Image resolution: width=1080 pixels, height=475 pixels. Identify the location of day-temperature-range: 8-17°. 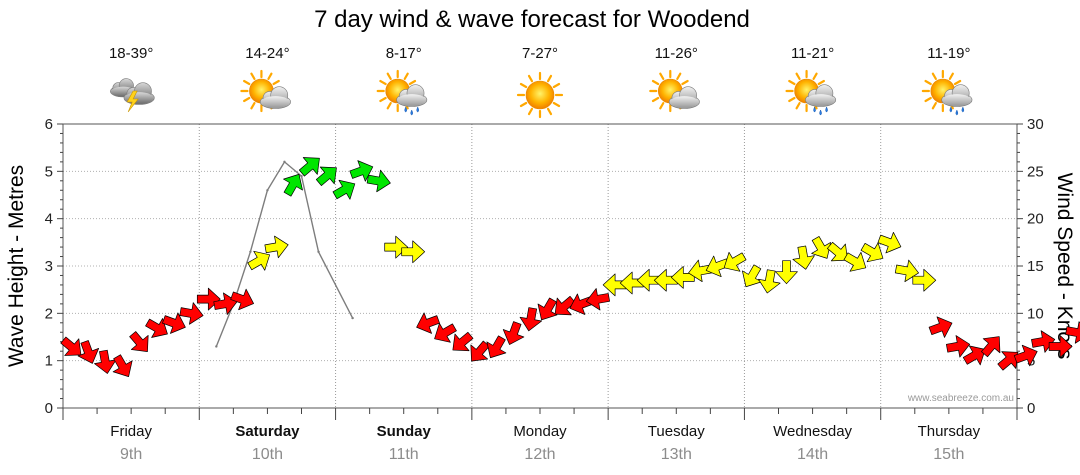
(404, 53).